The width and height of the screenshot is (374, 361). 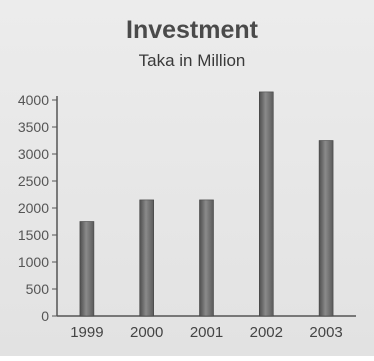 I want to click on y-tick-label: 4000, so click(x=33, y=100).